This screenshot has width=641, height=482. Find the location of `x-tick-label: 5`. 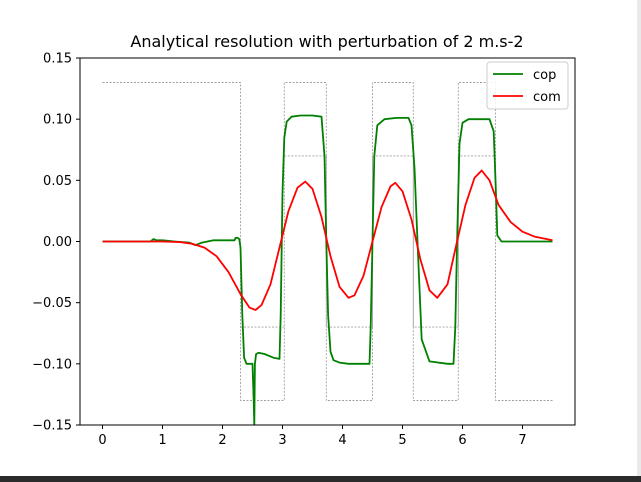

x-tick-label: 5 is located at coordinates (402, 440).